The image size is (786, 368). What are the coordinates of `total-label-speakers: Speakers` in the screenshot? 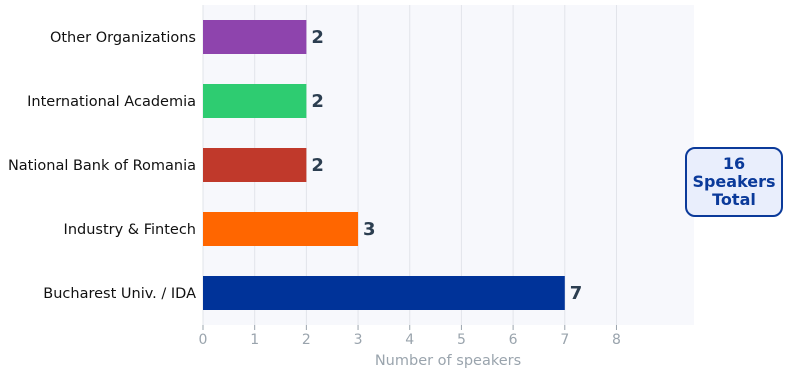 It's located at (734, 181).